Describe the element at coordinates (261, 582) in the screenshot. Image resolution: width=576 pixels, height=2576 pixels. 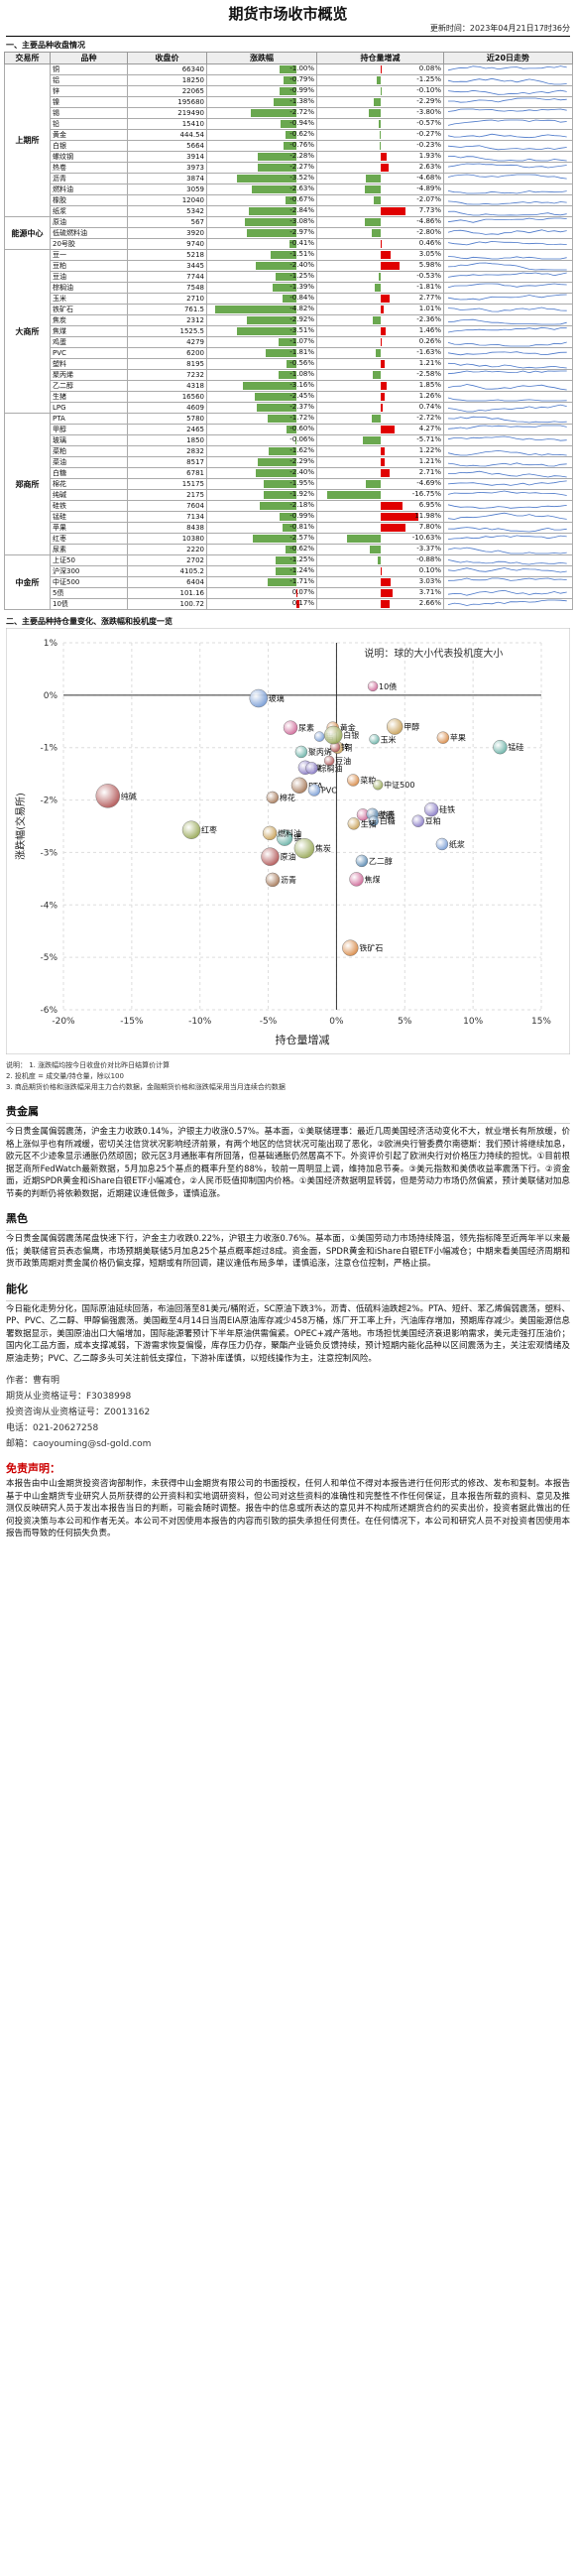
I see `change-cell: -1.71%` at that location.